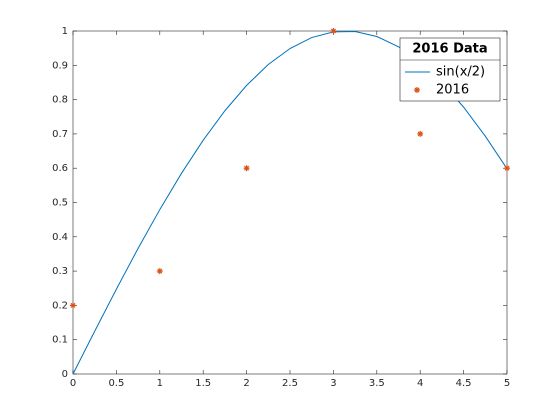 Image resolution: width=560 pixels, height=420 pixels. I want to click on y-tick-label: 0.2, so click(60, 305).